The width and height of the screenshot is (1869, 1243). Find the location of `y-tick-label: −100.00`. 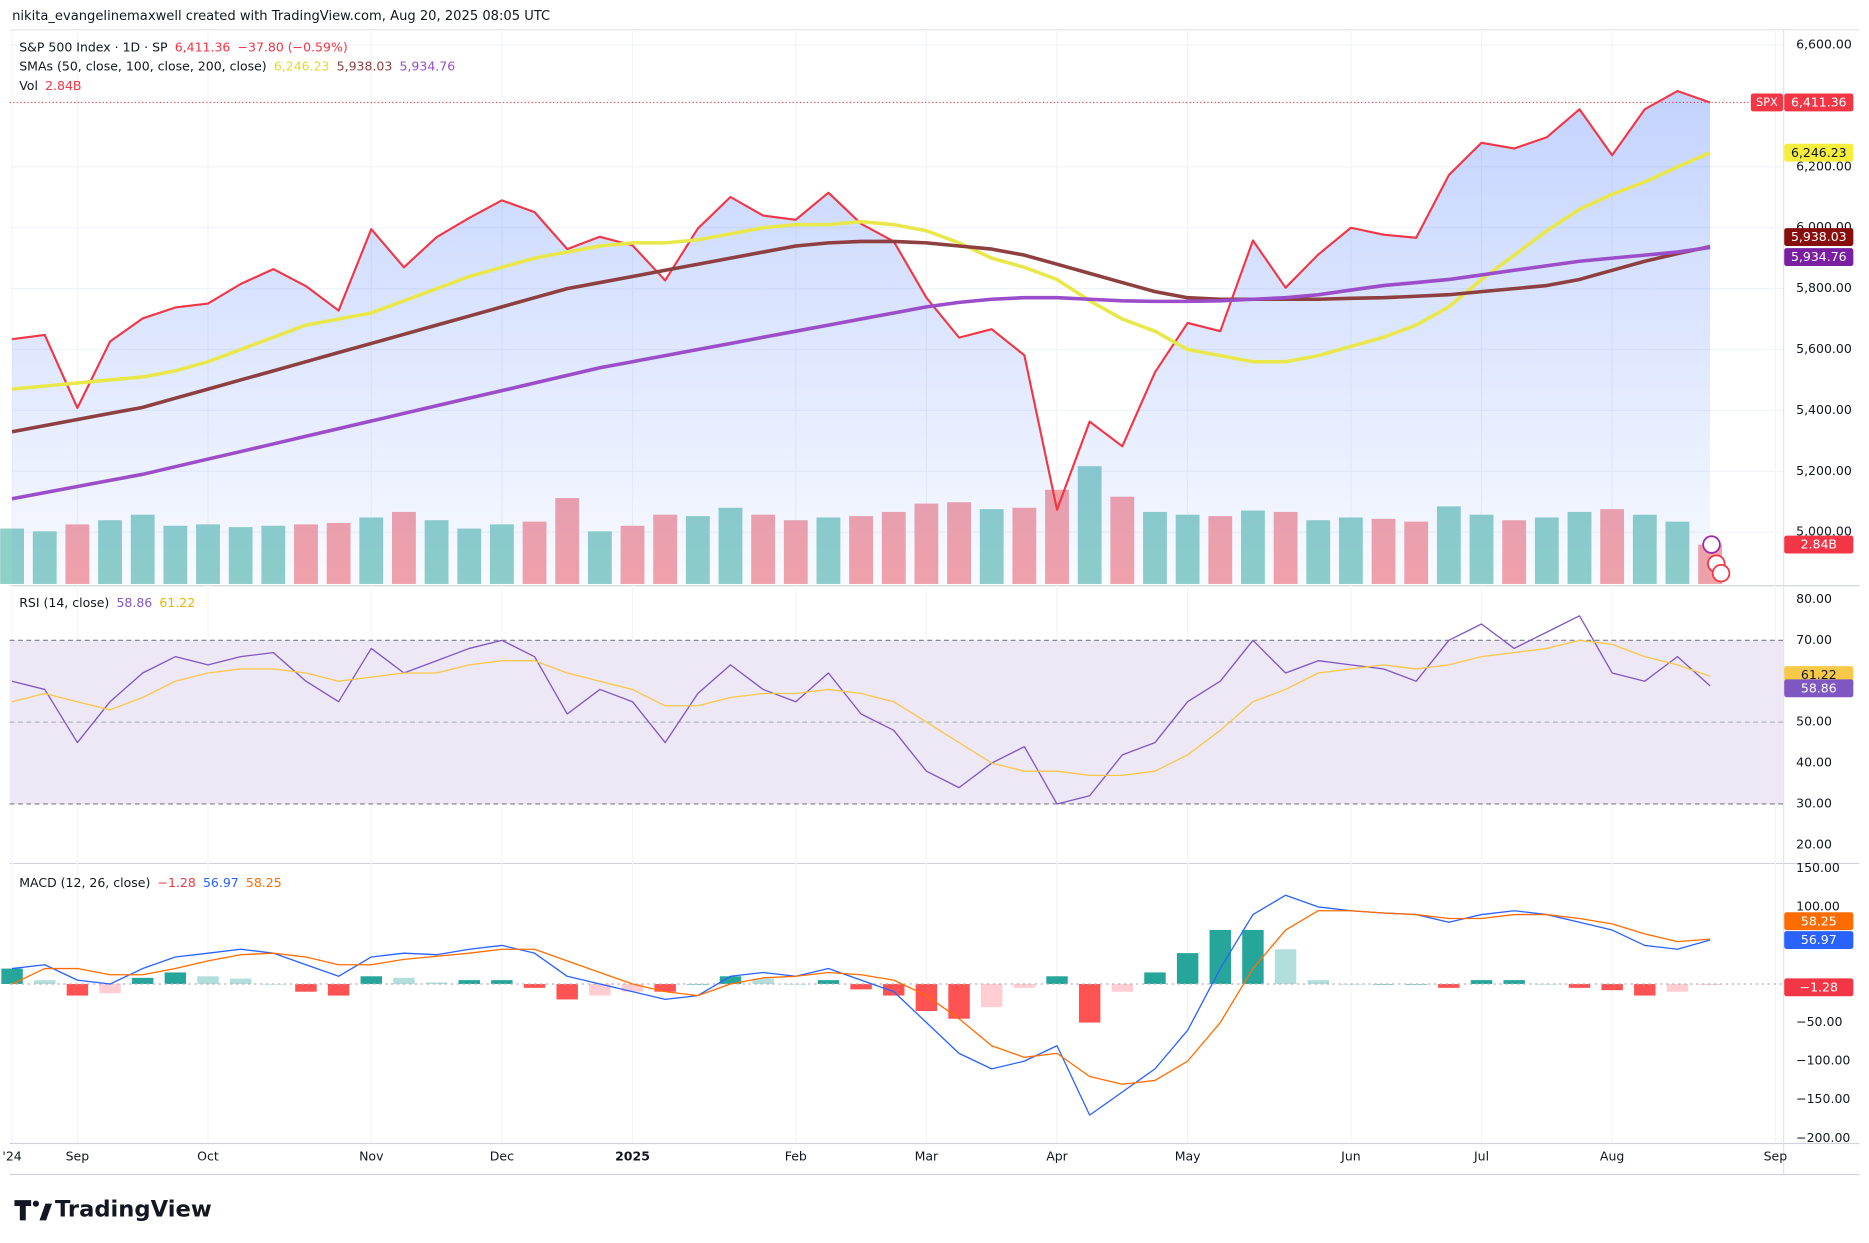

y-tick-label: −100.00 is located at coordinates (1823, 1060).